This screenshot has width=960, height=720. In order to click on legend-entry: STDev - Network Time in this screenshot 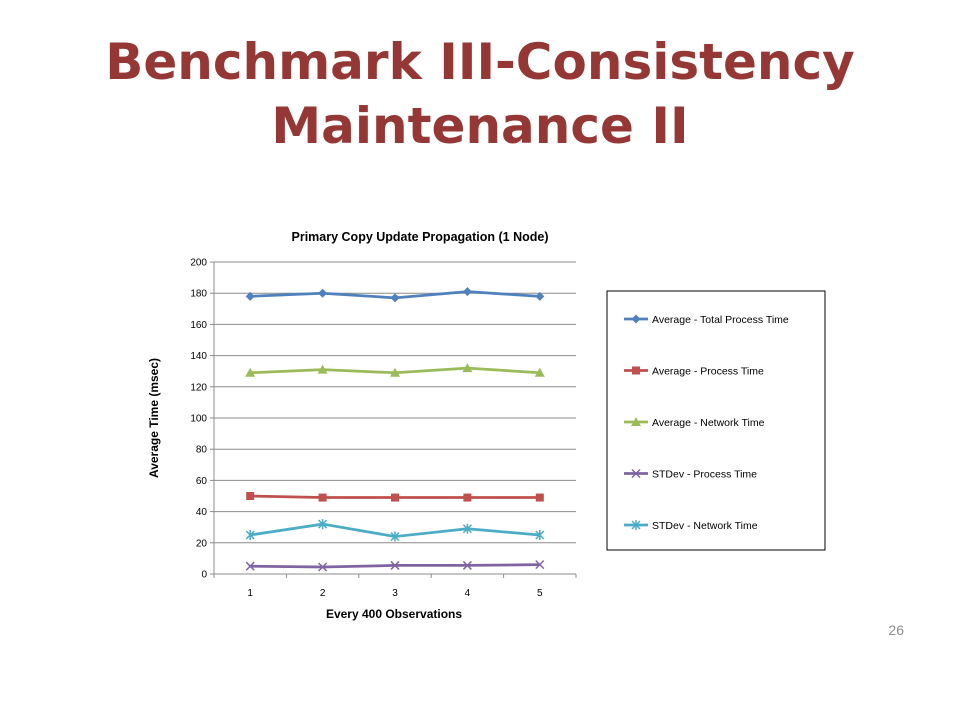, I will do `click(691, 526)`.